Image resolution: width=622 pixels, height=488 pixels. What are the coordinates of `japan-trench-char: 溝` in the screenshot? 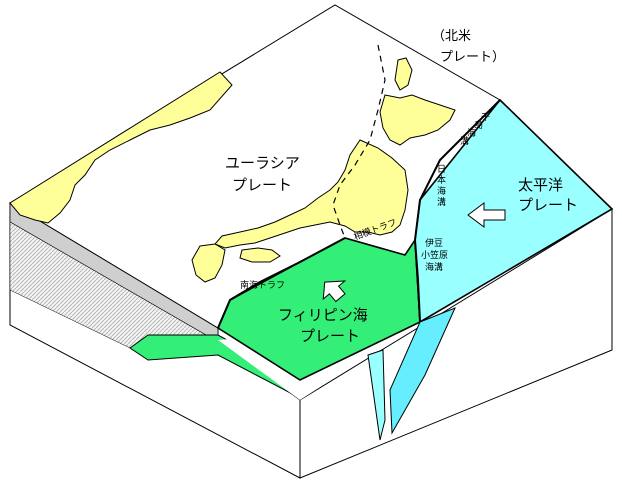 It's located at (441, 202).